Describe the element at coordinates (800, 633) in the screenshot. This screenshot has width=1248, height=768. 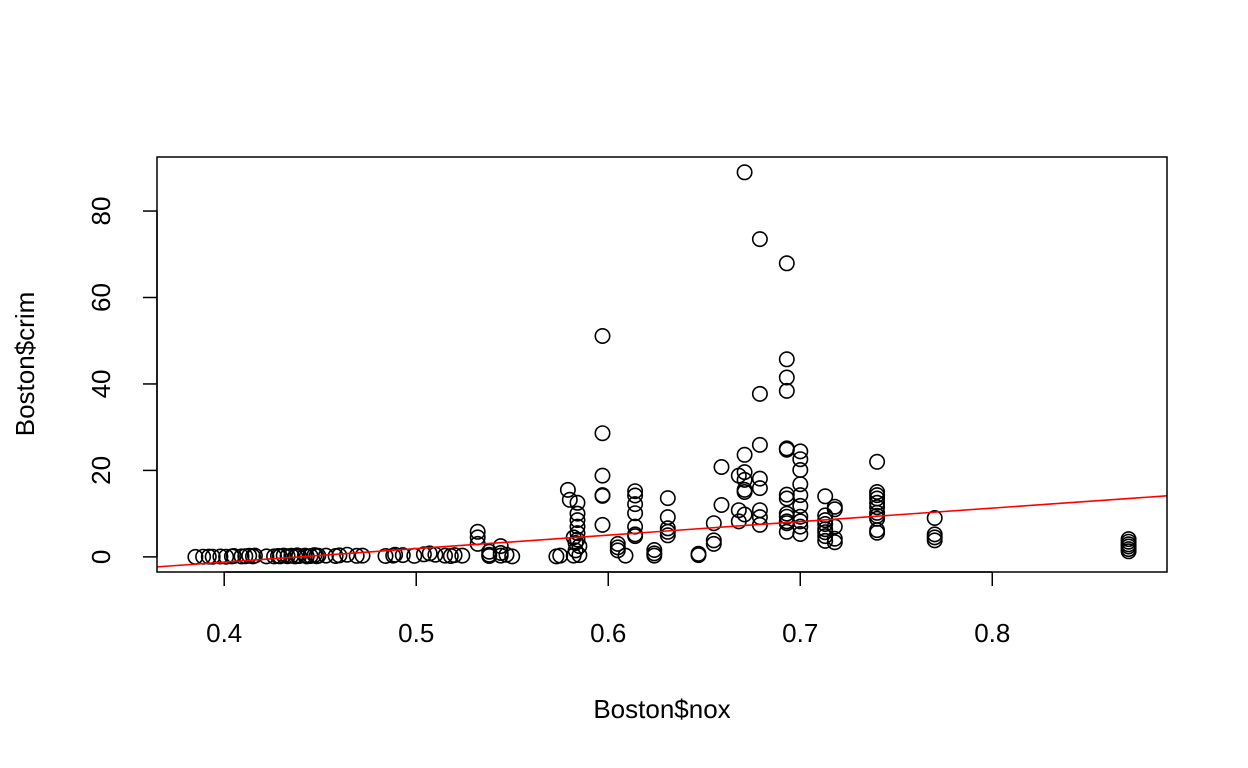
I see `x-tick-label: 0.7` at that location.